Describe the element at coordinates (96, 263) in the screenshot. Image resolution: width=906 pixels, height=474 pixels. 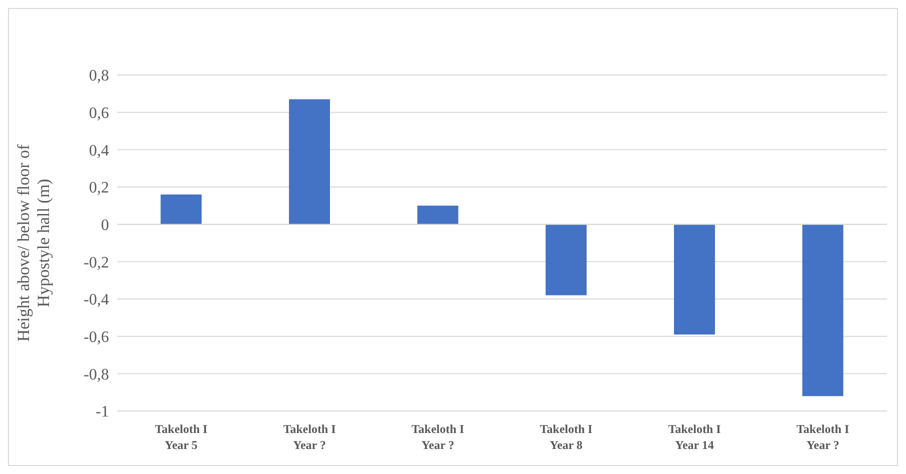
I see `y-tick-label: -0,2` at that location.